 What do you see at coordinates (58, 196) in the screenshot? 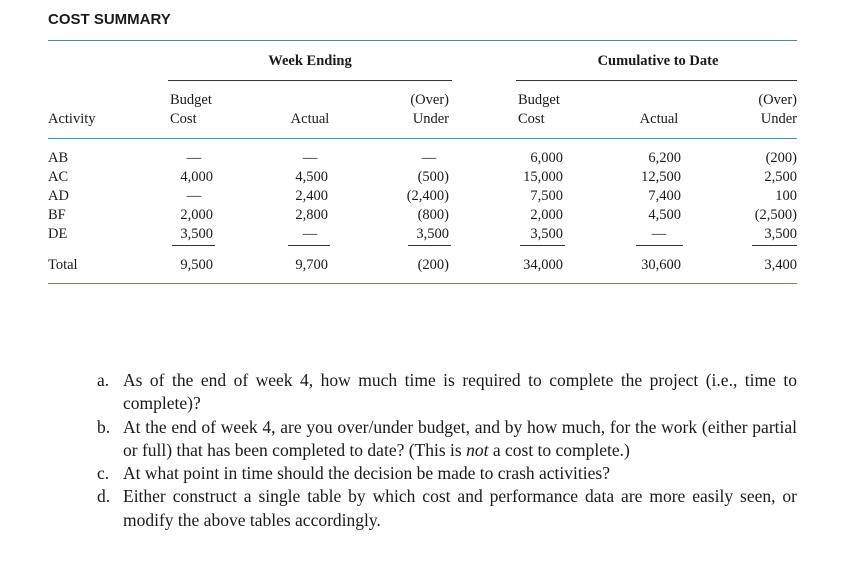
I see `cell: AD` at bounding box center [58, 196].